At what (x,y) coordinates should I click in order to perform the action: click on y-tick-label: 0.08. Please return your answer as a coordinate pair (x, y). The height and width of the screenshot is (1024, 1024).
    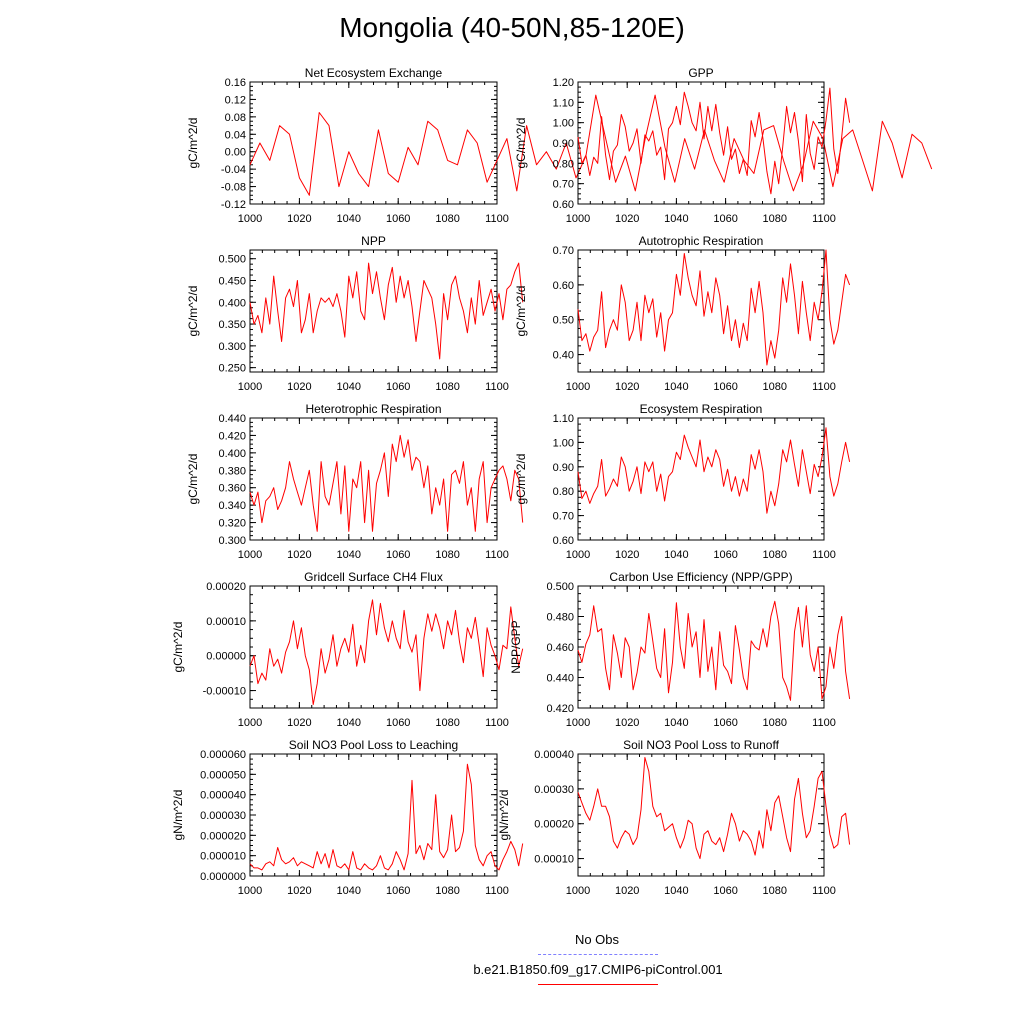
    Looking at the image, I should click on (235, 118).